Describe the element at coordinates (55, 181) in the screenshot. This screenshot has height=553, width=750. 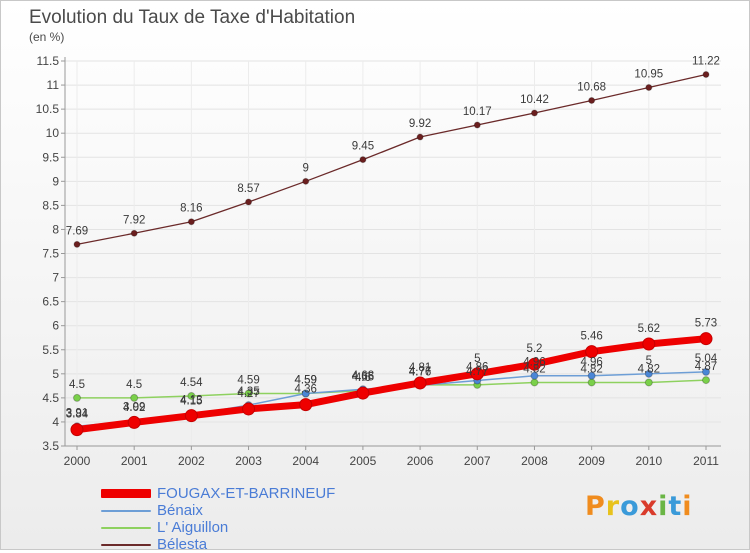
I see `y-tick-label: 9` at that location.